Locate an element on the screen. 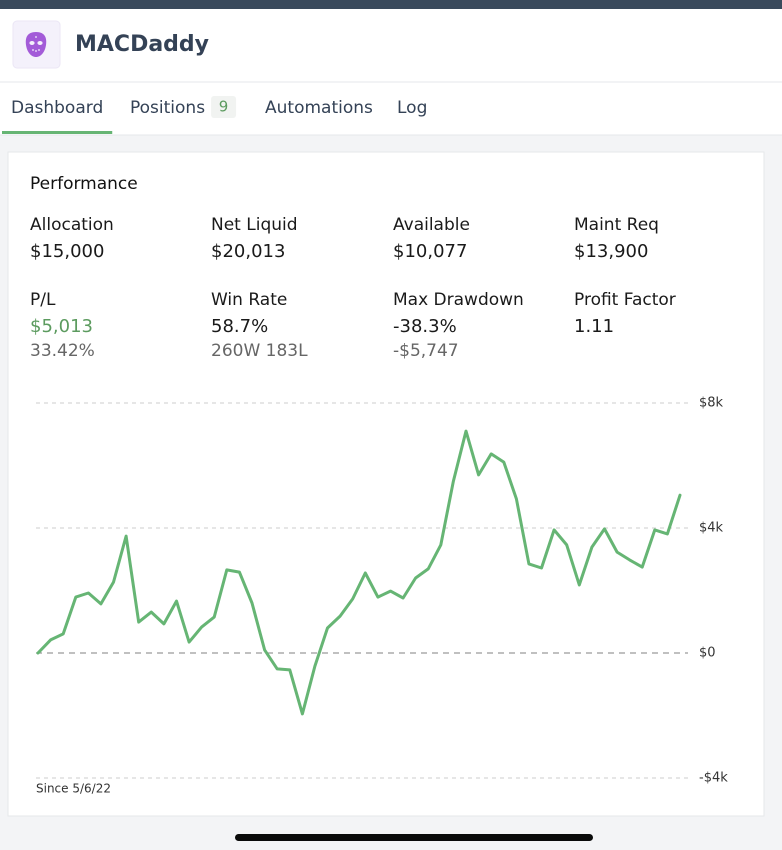 The image size is (782, 850). tab: Automations is located at coordinates (319, 108).